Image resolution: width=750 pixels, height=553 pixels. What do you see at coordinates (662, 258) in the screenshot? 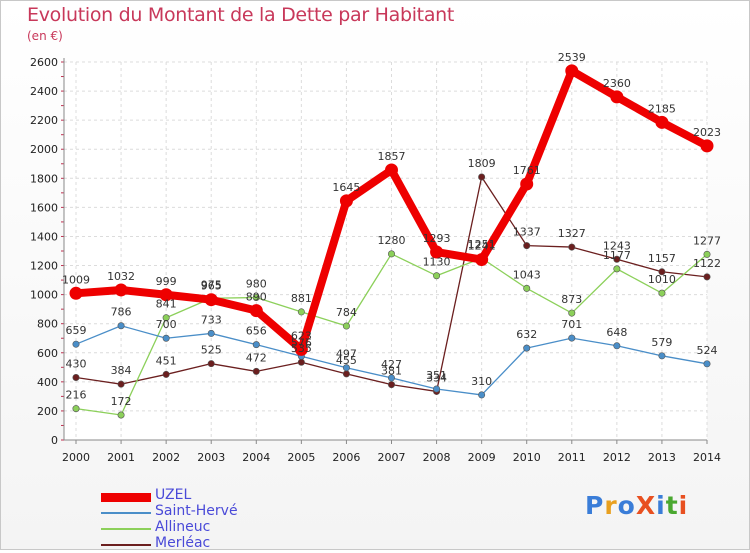
I see `data-label: 1157` at bounding box center [662, 258].